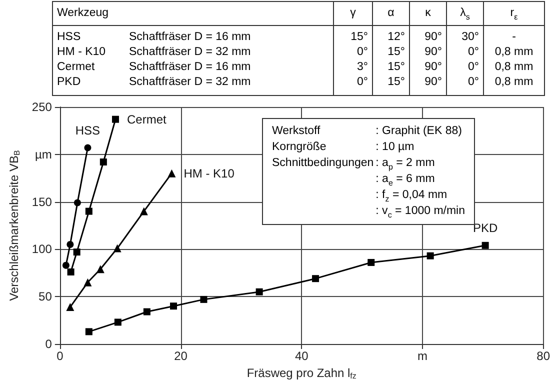 The height and width of the screenshot is (385, 553). What do you see at coordinates (301, 356) in the screenshot?
I see `x-tick-label: 40` at bounding box center [301, 356].